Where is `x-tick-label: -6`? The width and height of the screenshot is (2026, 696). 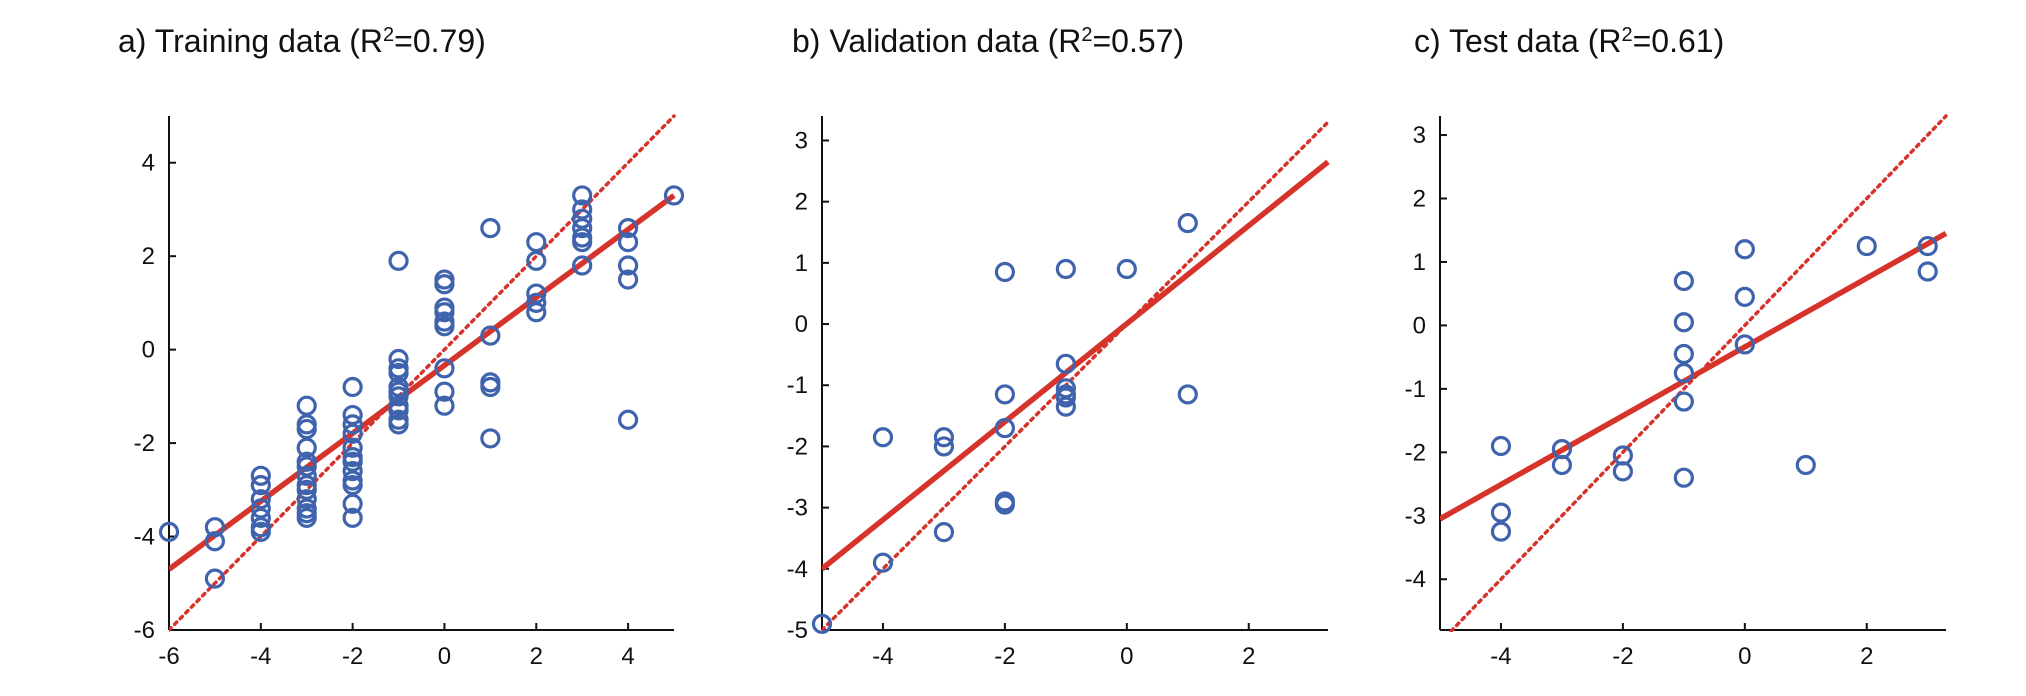 x-tick-label: -6 is located at coordinates (168, 656).